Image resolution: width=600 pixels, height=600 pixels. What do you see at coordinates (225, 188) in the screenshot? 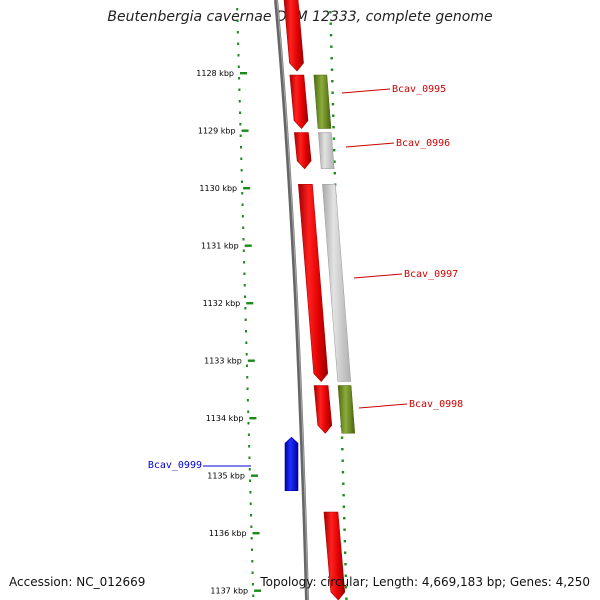
I see `ruler-tick: 1130 kbp` at bounding box center [225, 188].